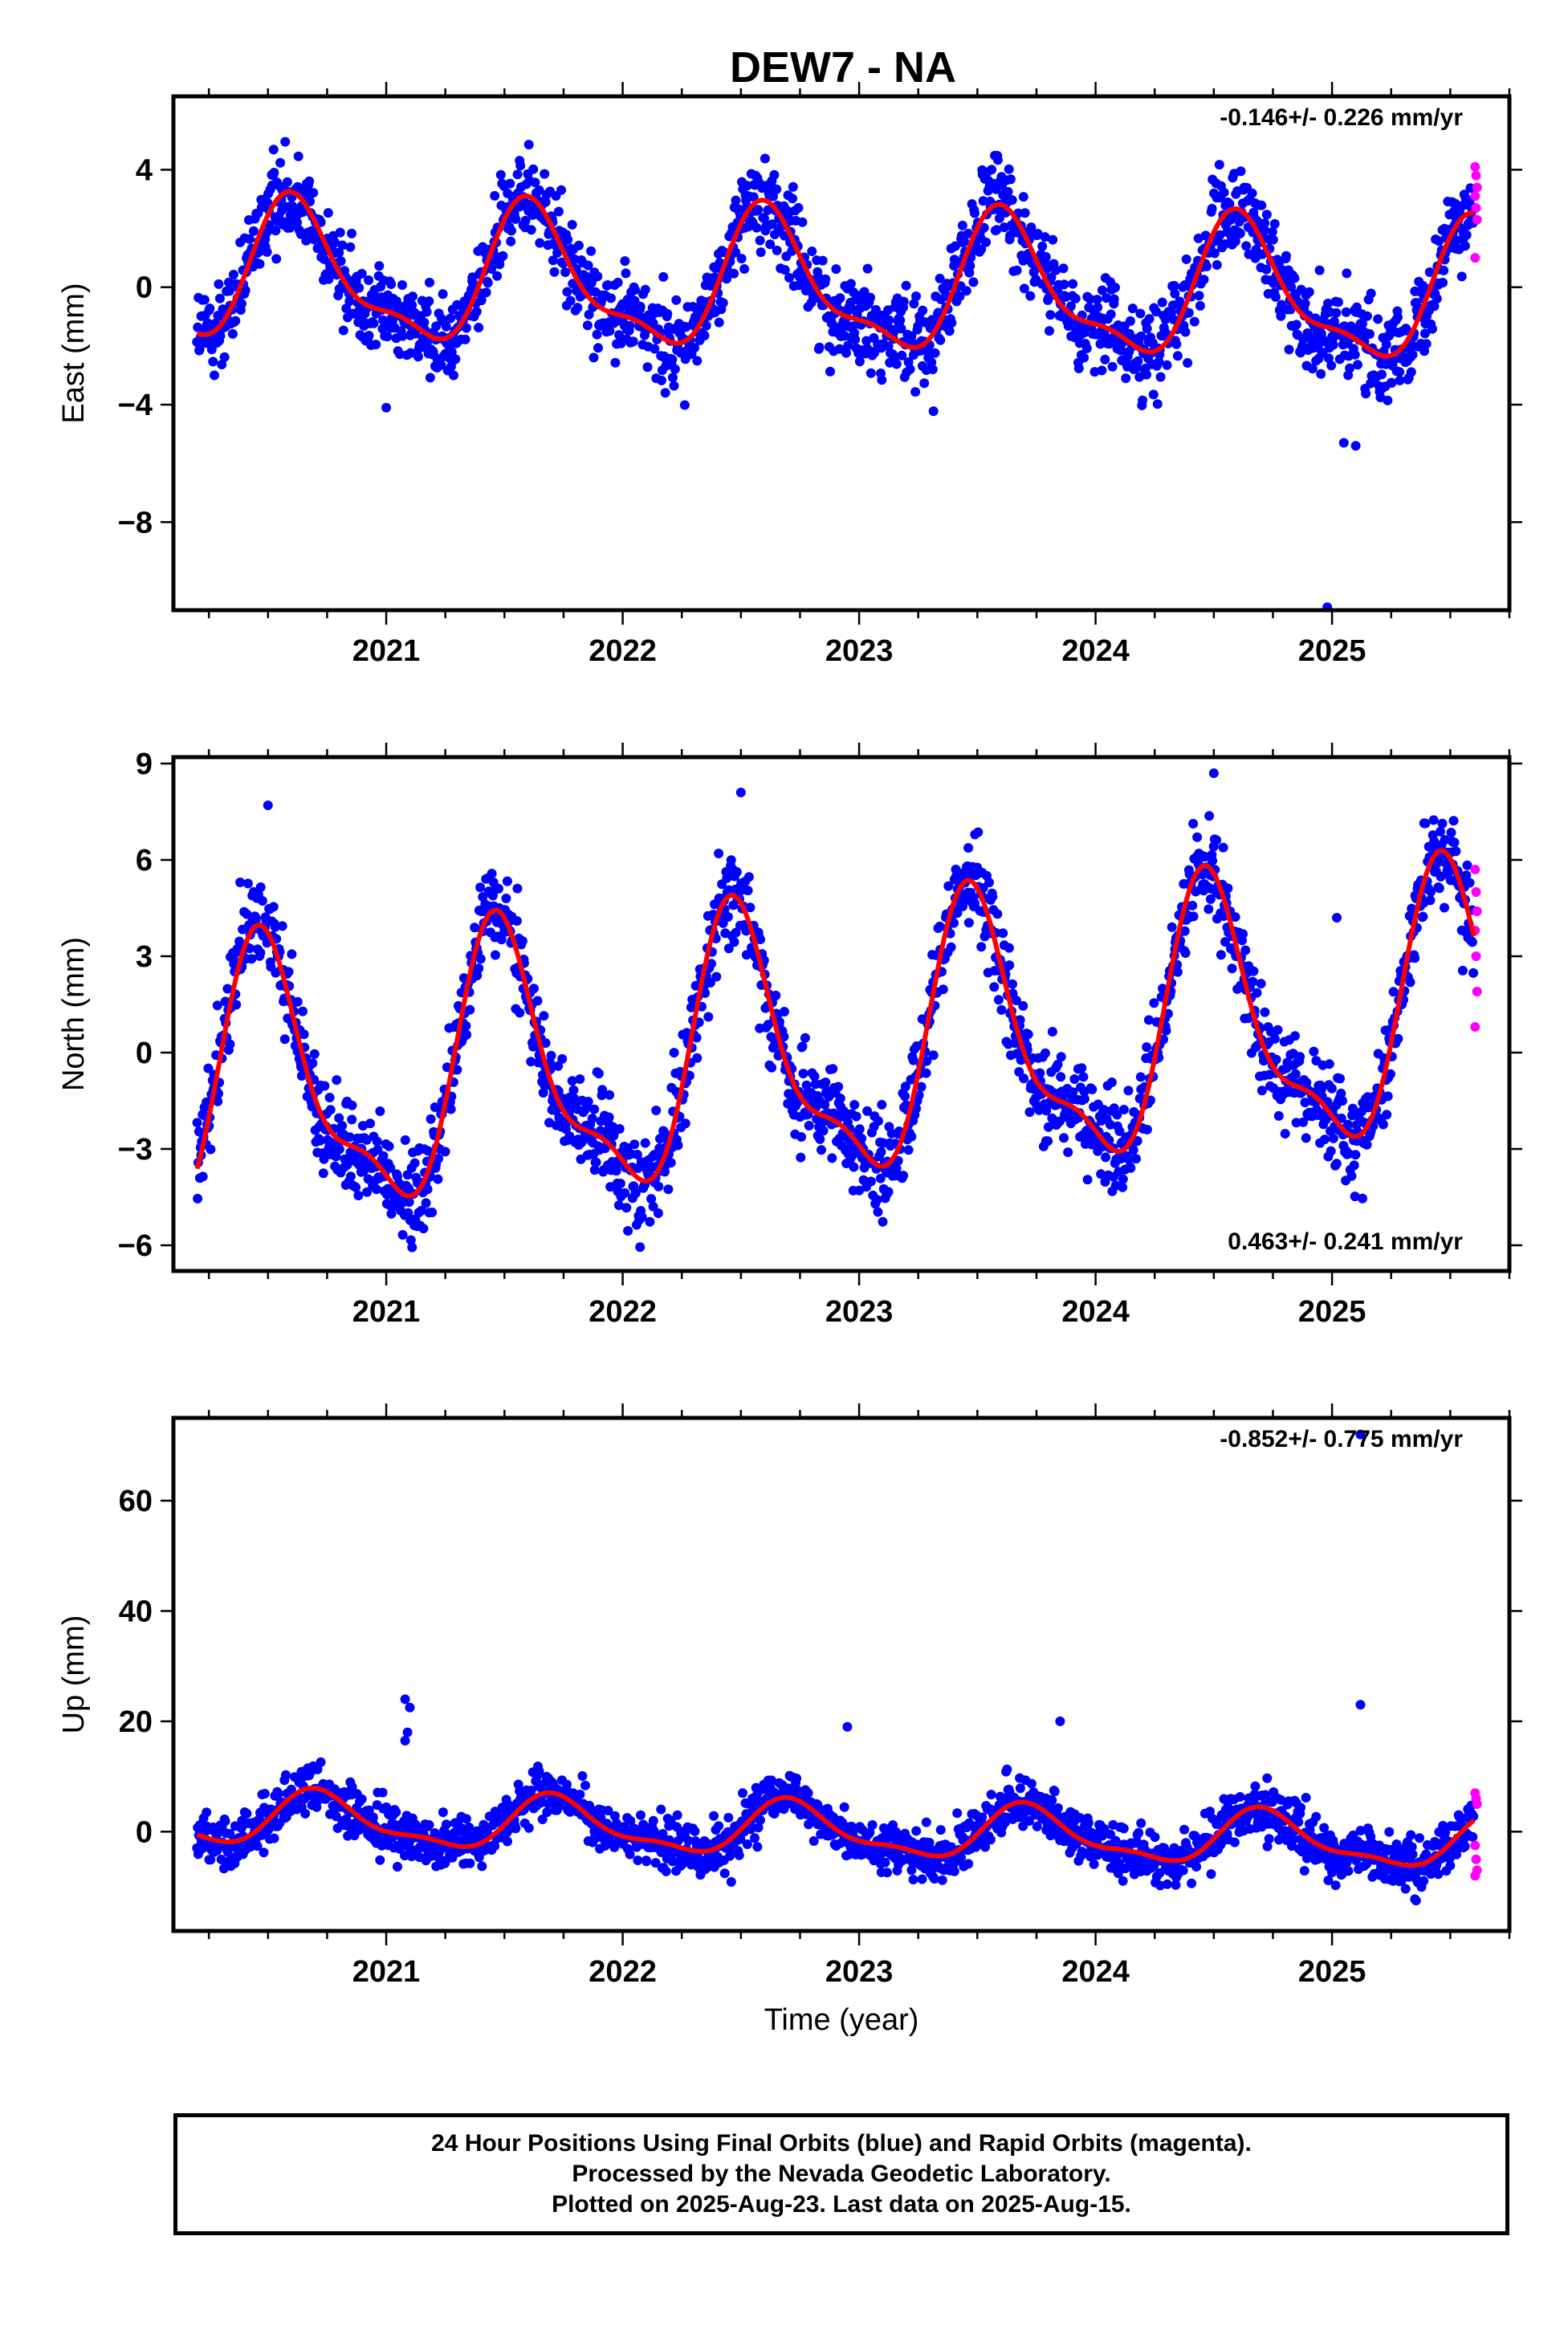 Image resolution: width=1568 pixels, height=2330 pixels. What do you see at coordinates (843, 67) in the screenshot?
I see `figure-title: DEW7 - NA` at bounding box center [843, 67].